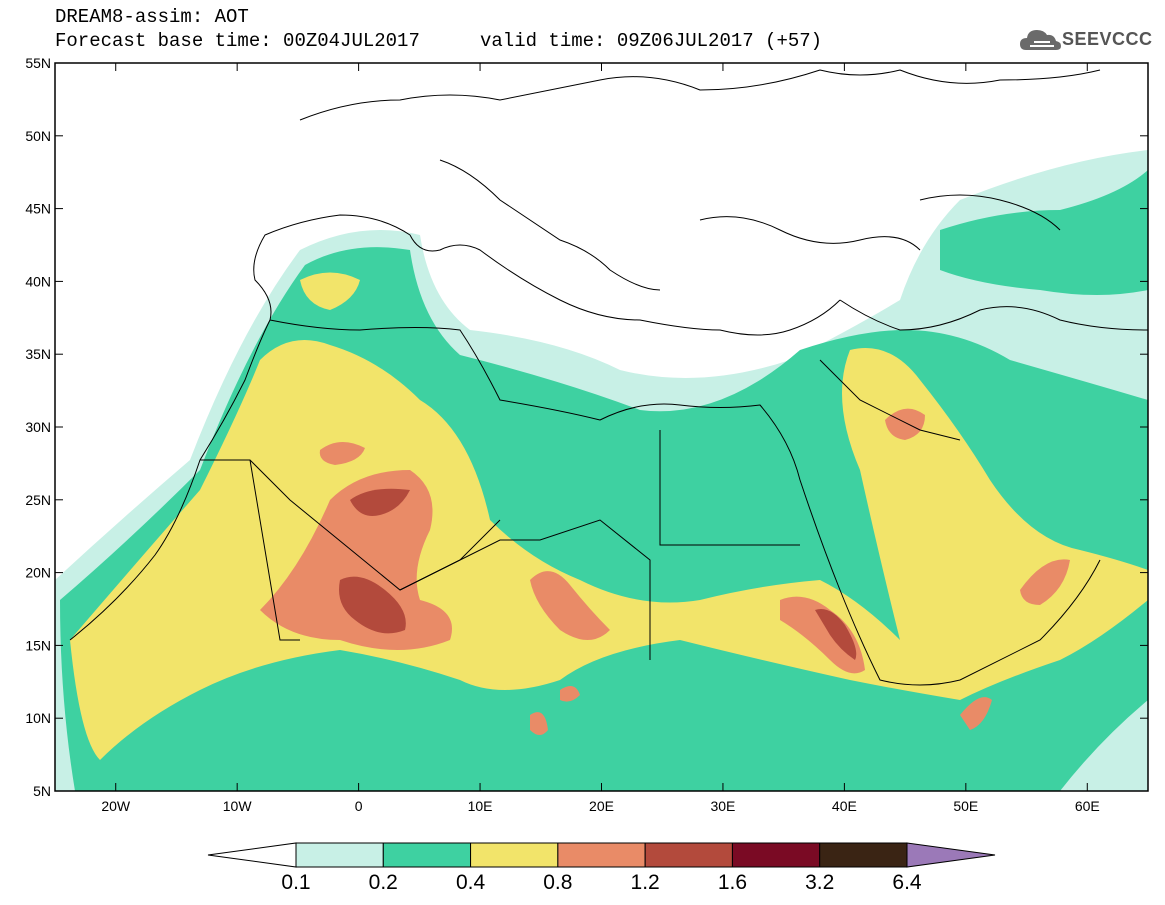 The width and height of the screenshot is (1165, 905). What do you see at coordinates (38, 281) in the screenshot?
I see `lat-label: 40N` at bounding box center [38, 281].